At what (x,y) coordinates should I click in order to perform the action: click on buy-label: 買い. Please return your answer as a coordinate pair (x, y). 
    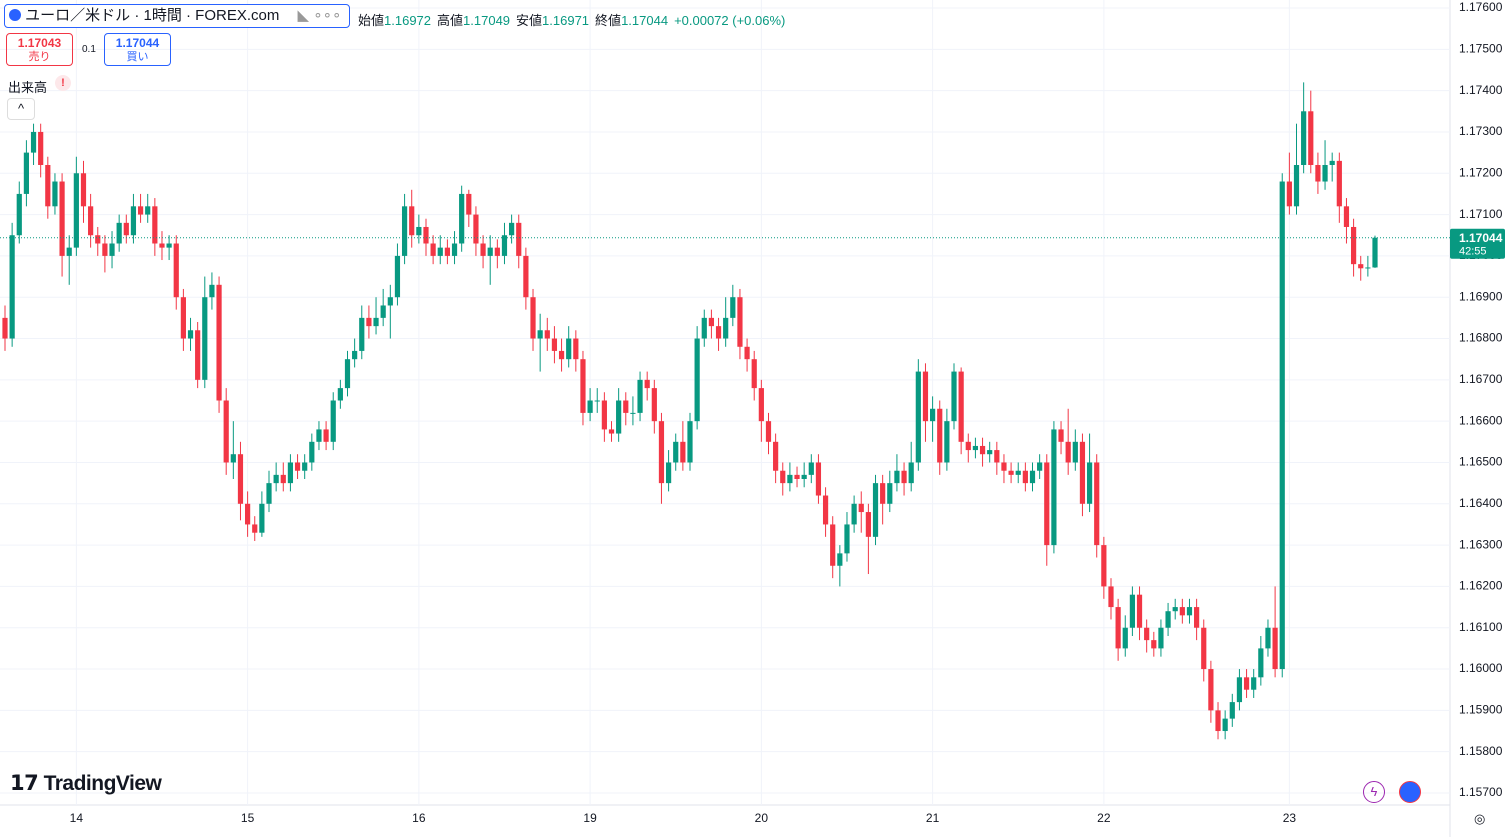
    Looking at the image, I should click on (137, 57).